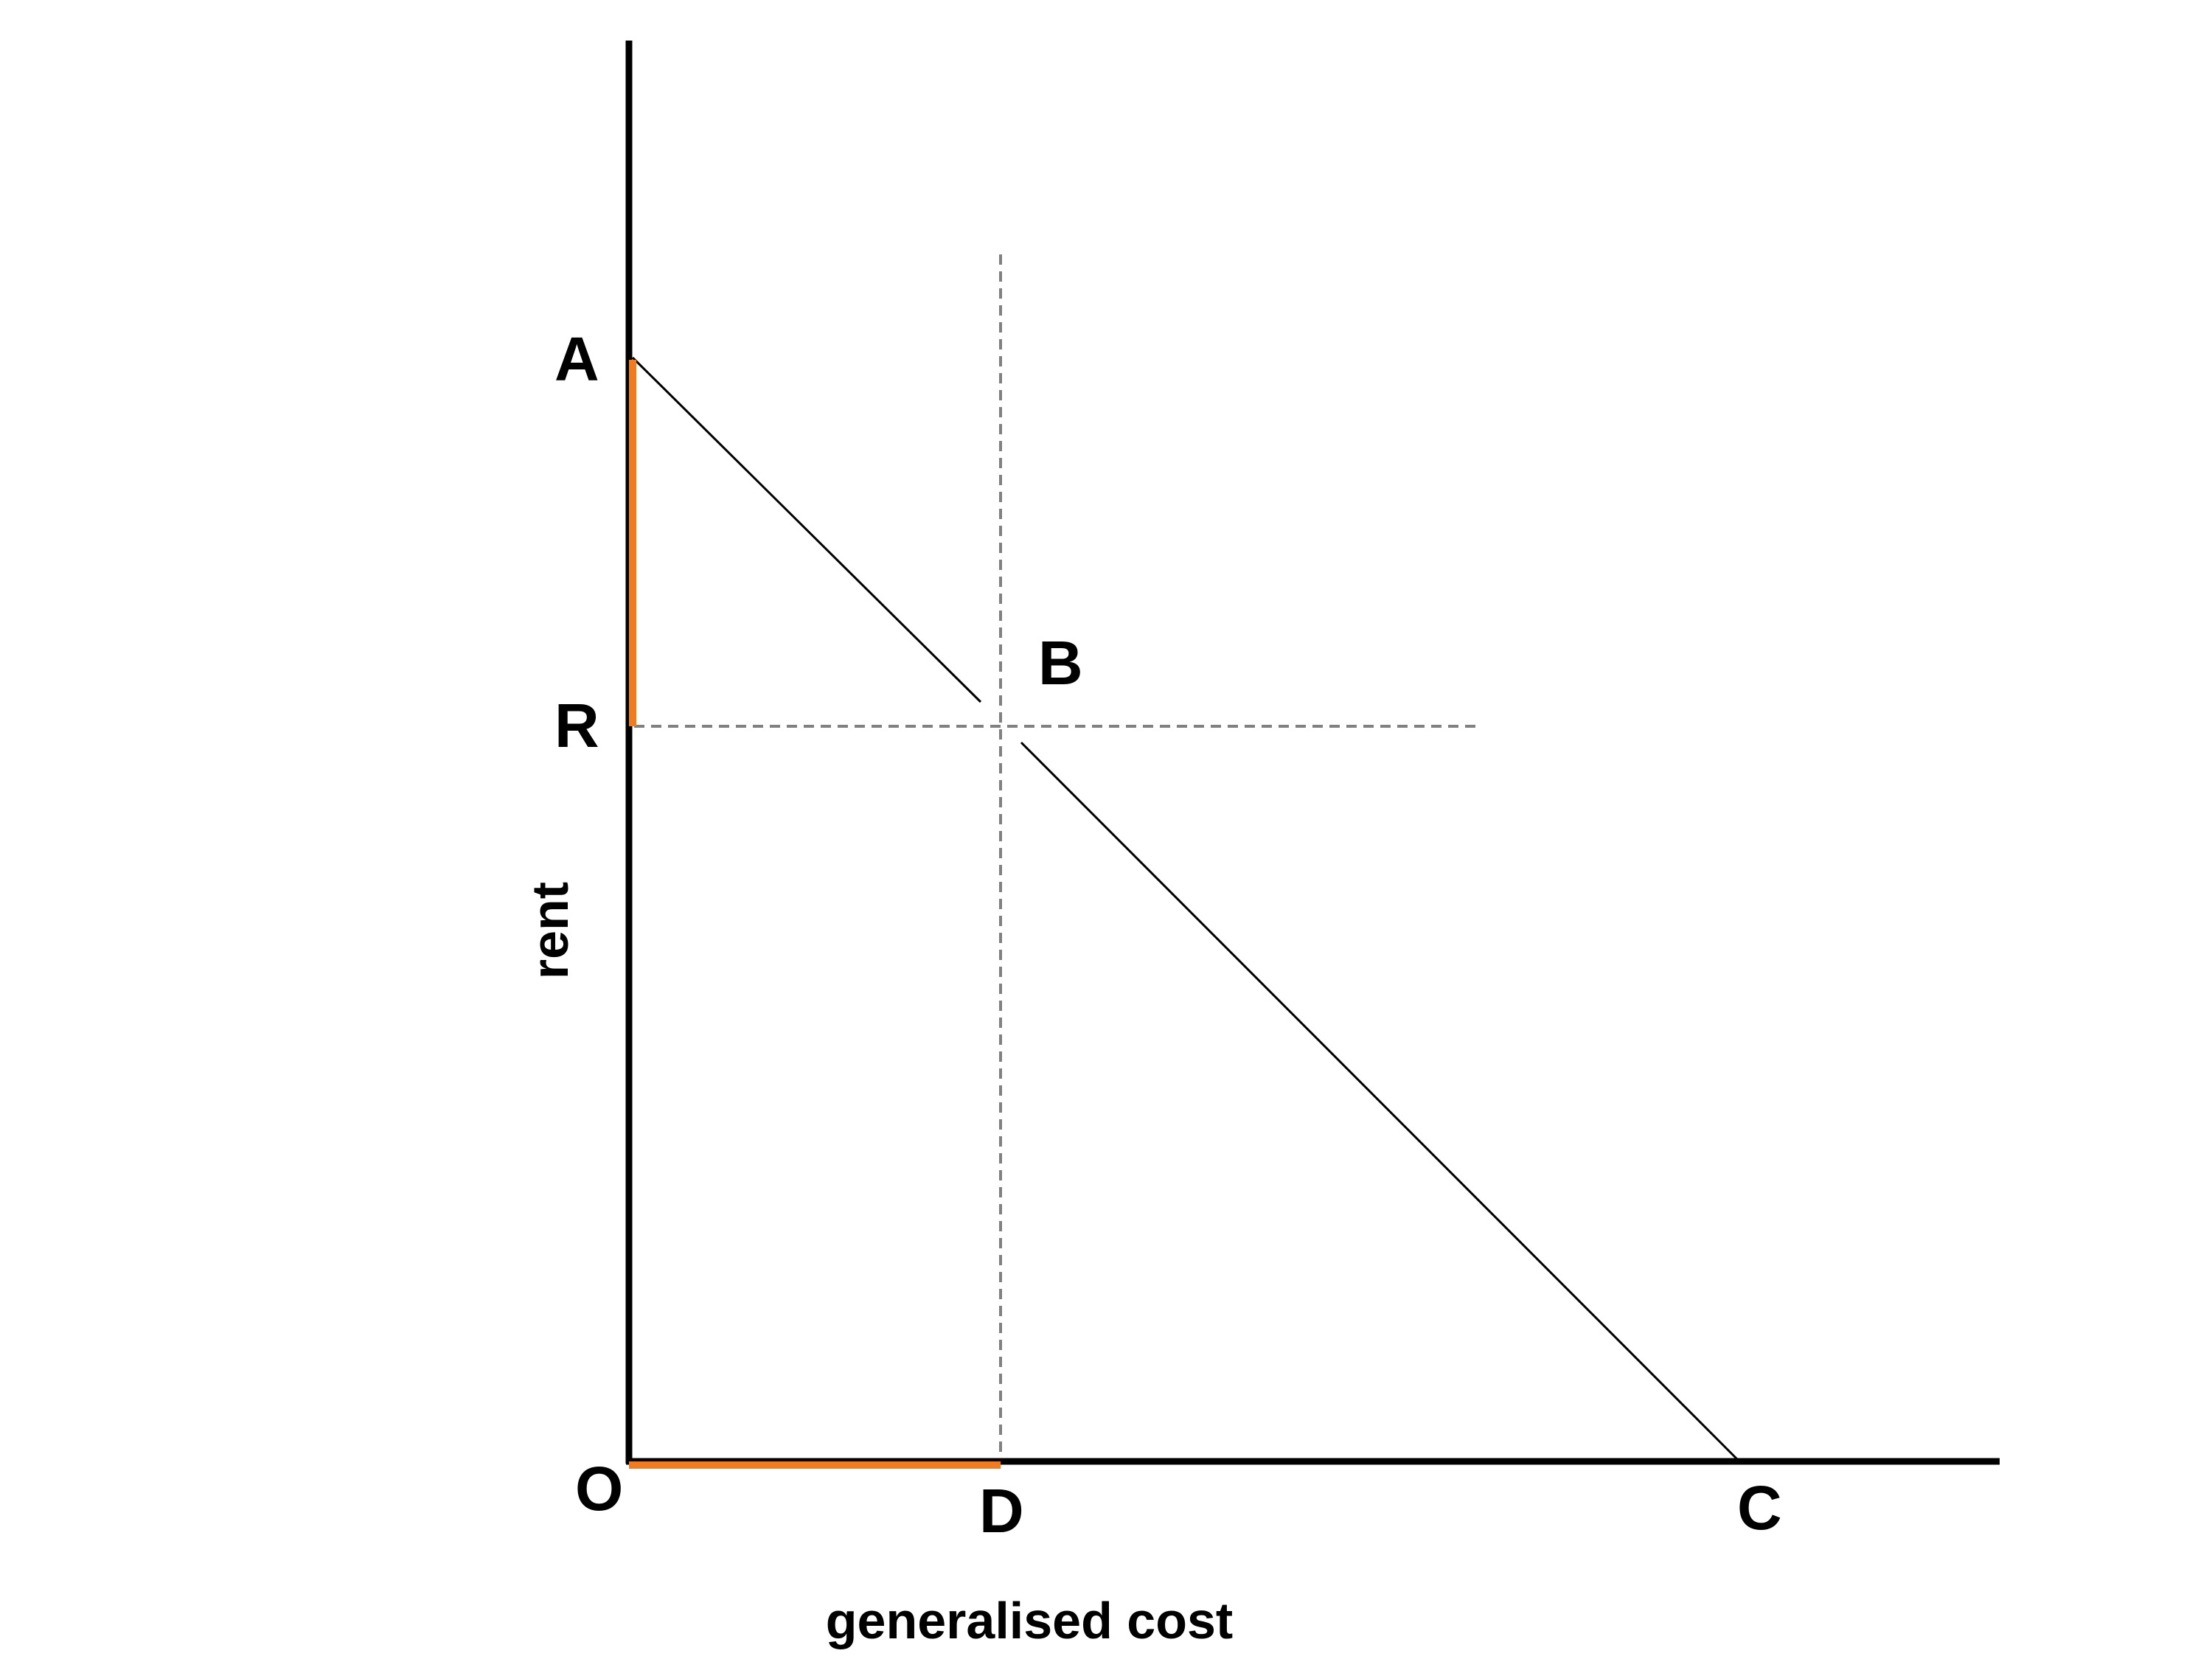 The height and width of the screenshot is (1659, 2212). I want to click on point-label-r: R, so click(576, 725).